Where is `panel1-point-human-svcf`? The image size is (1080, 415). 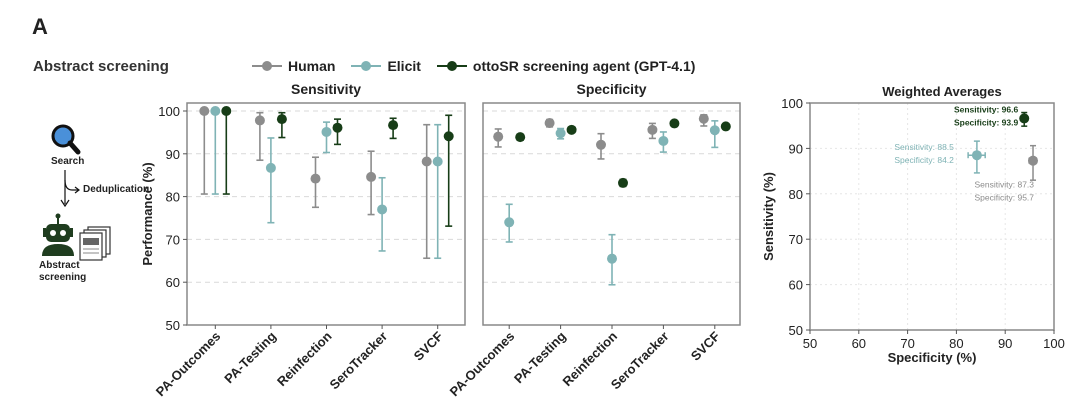 panel1-point-human-svcf is located at coordinates (426, 161).